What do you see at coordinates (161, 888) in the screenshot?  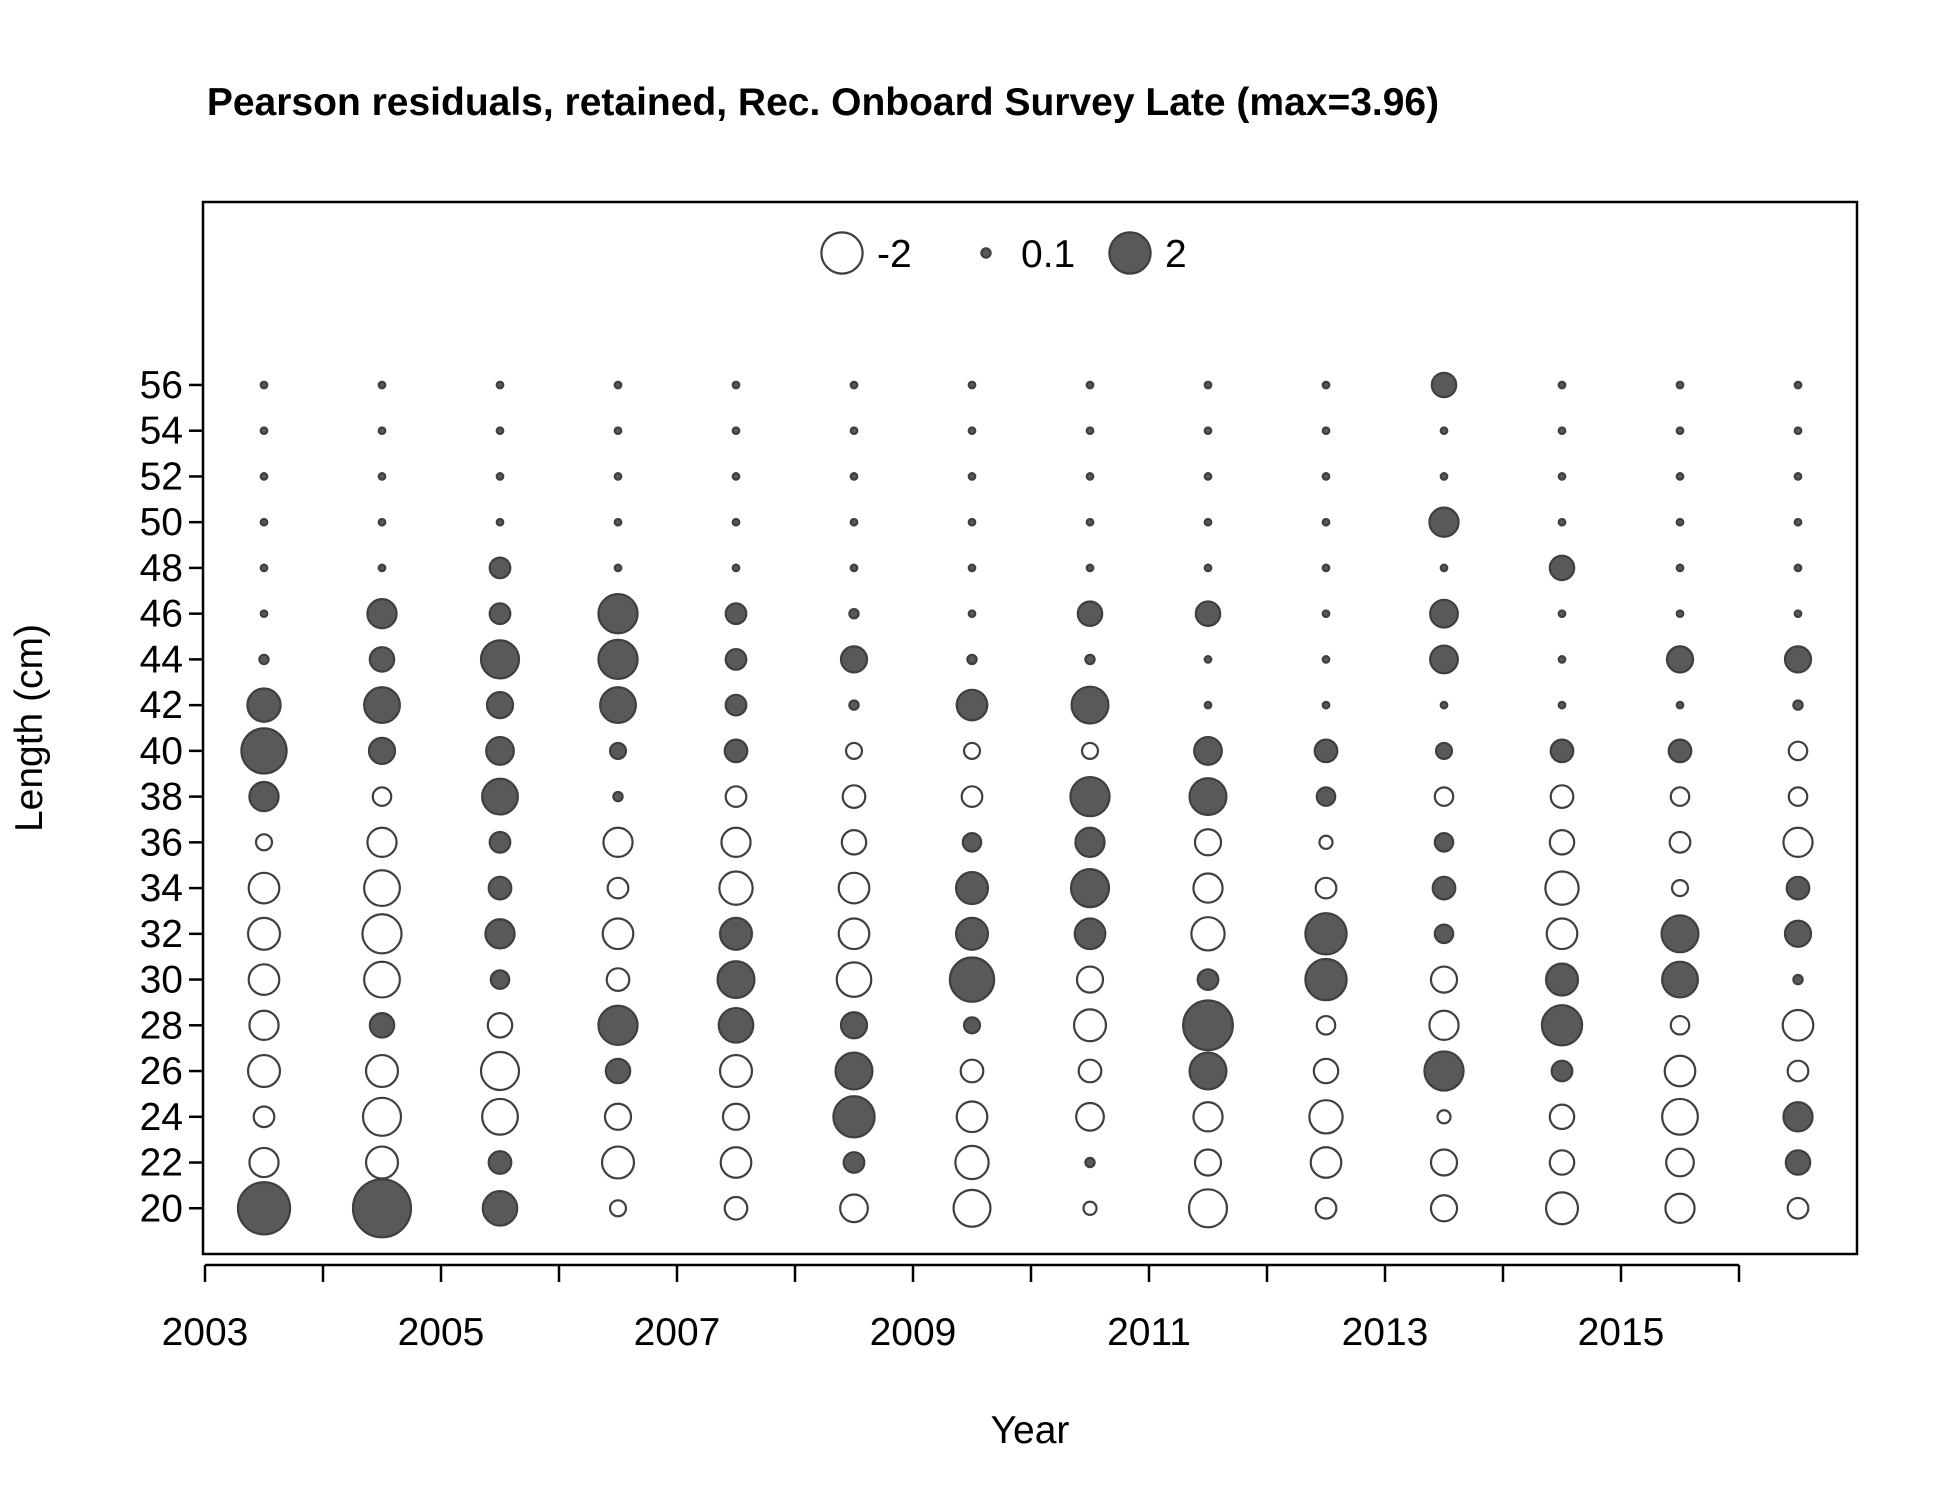 I see `y-tick-label: 34` at bounding box center [161, 888].